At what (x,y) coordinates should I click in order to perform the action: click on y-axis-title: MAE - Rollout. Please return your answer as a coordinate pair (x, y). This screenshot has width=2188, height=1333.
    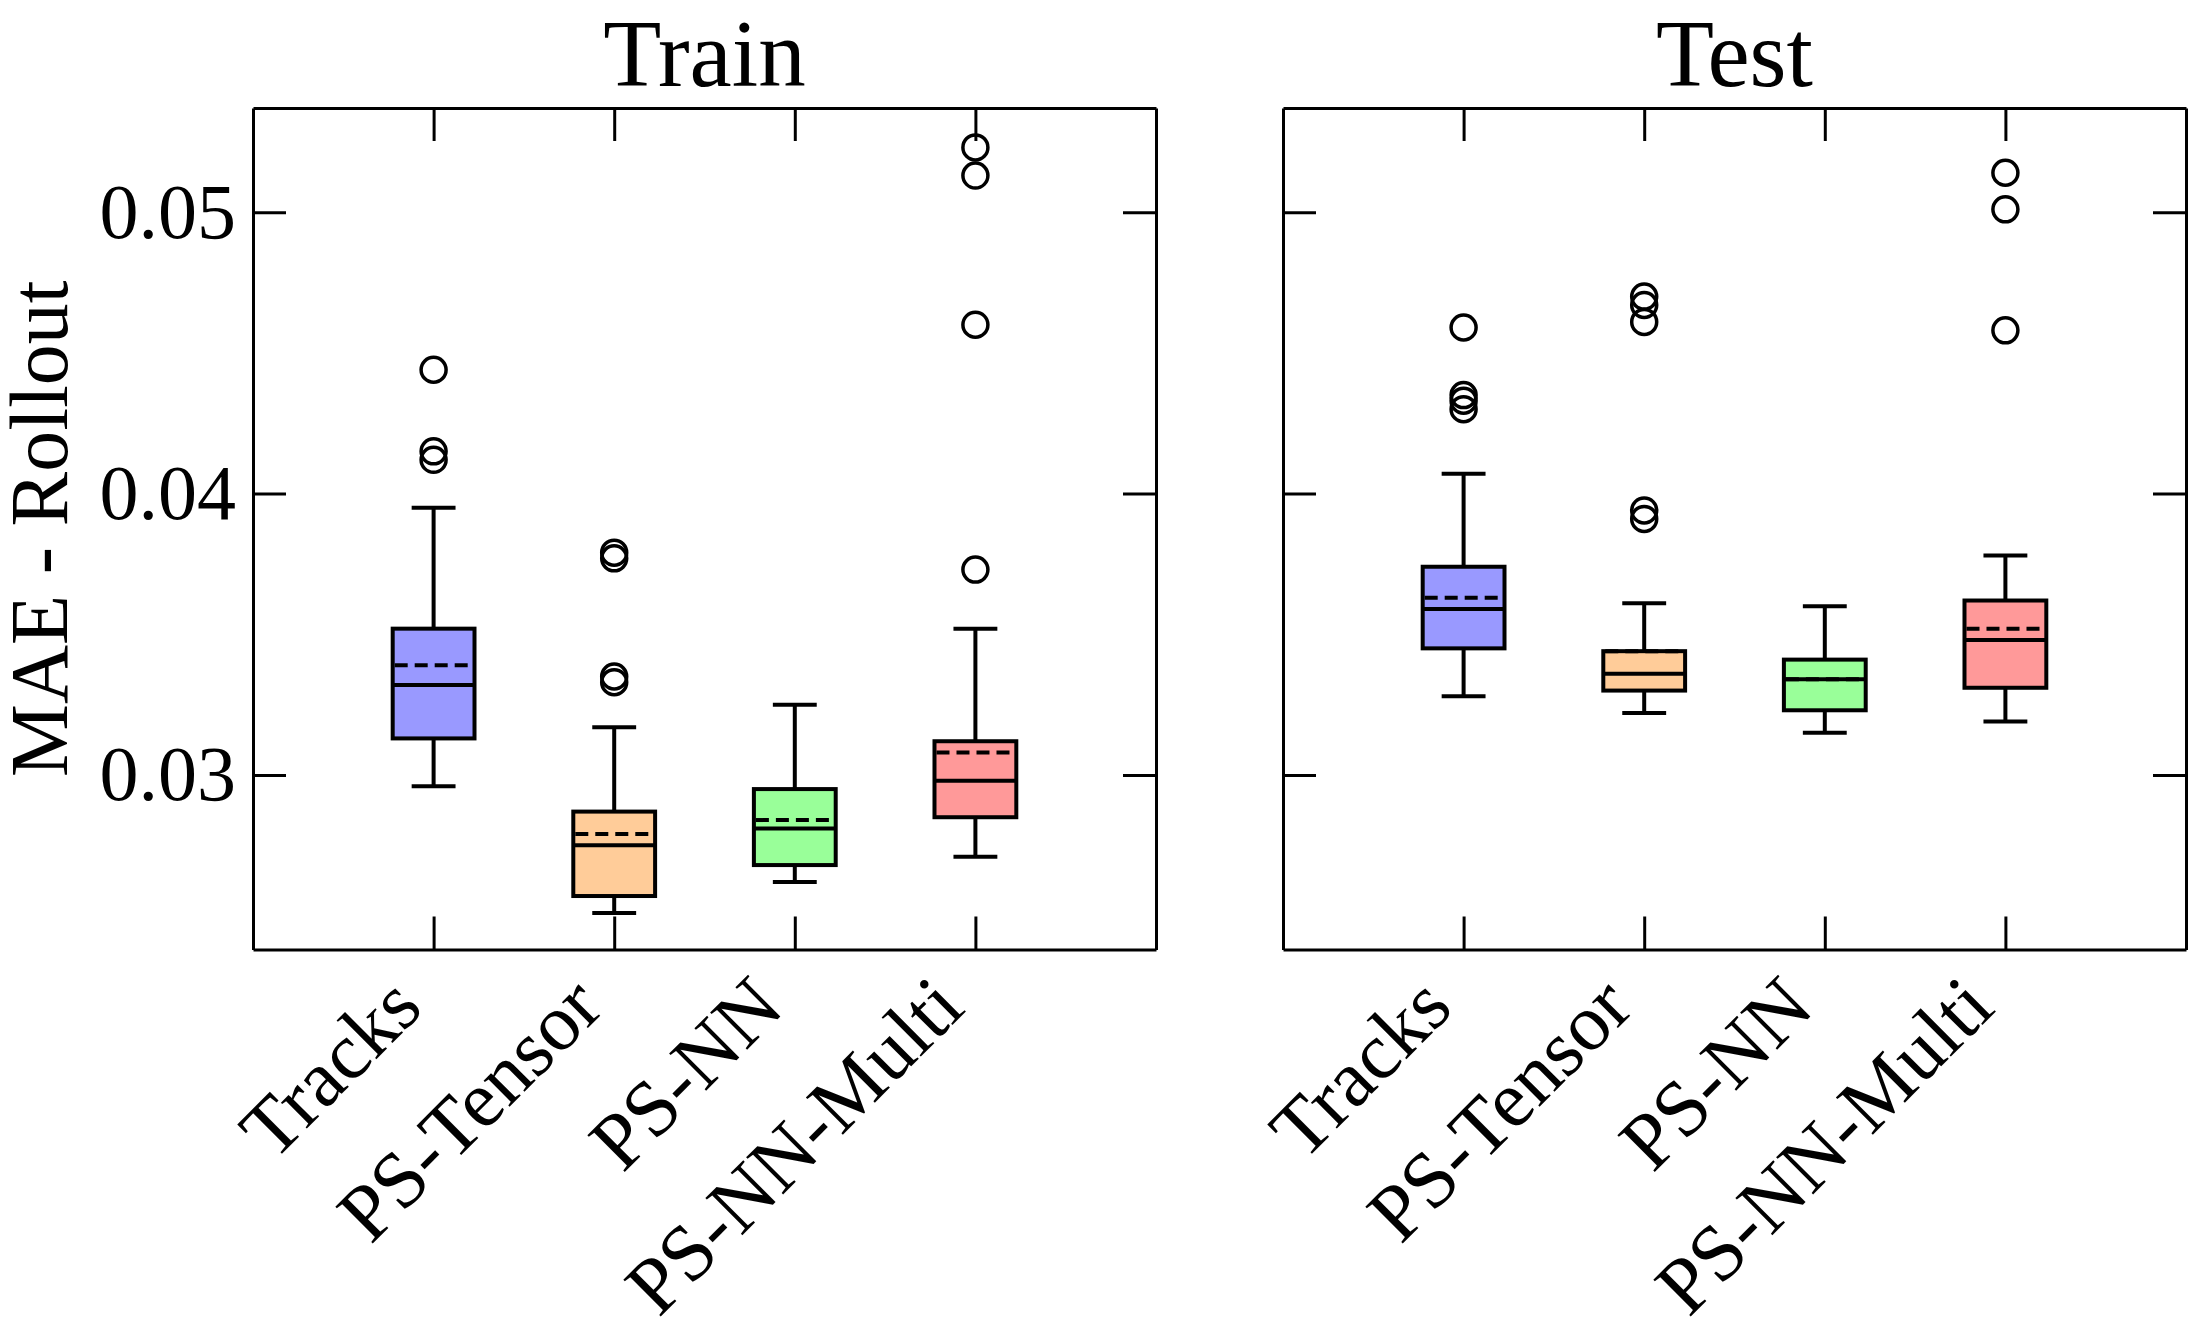
    Looking at the image, I should click on (42, 529).